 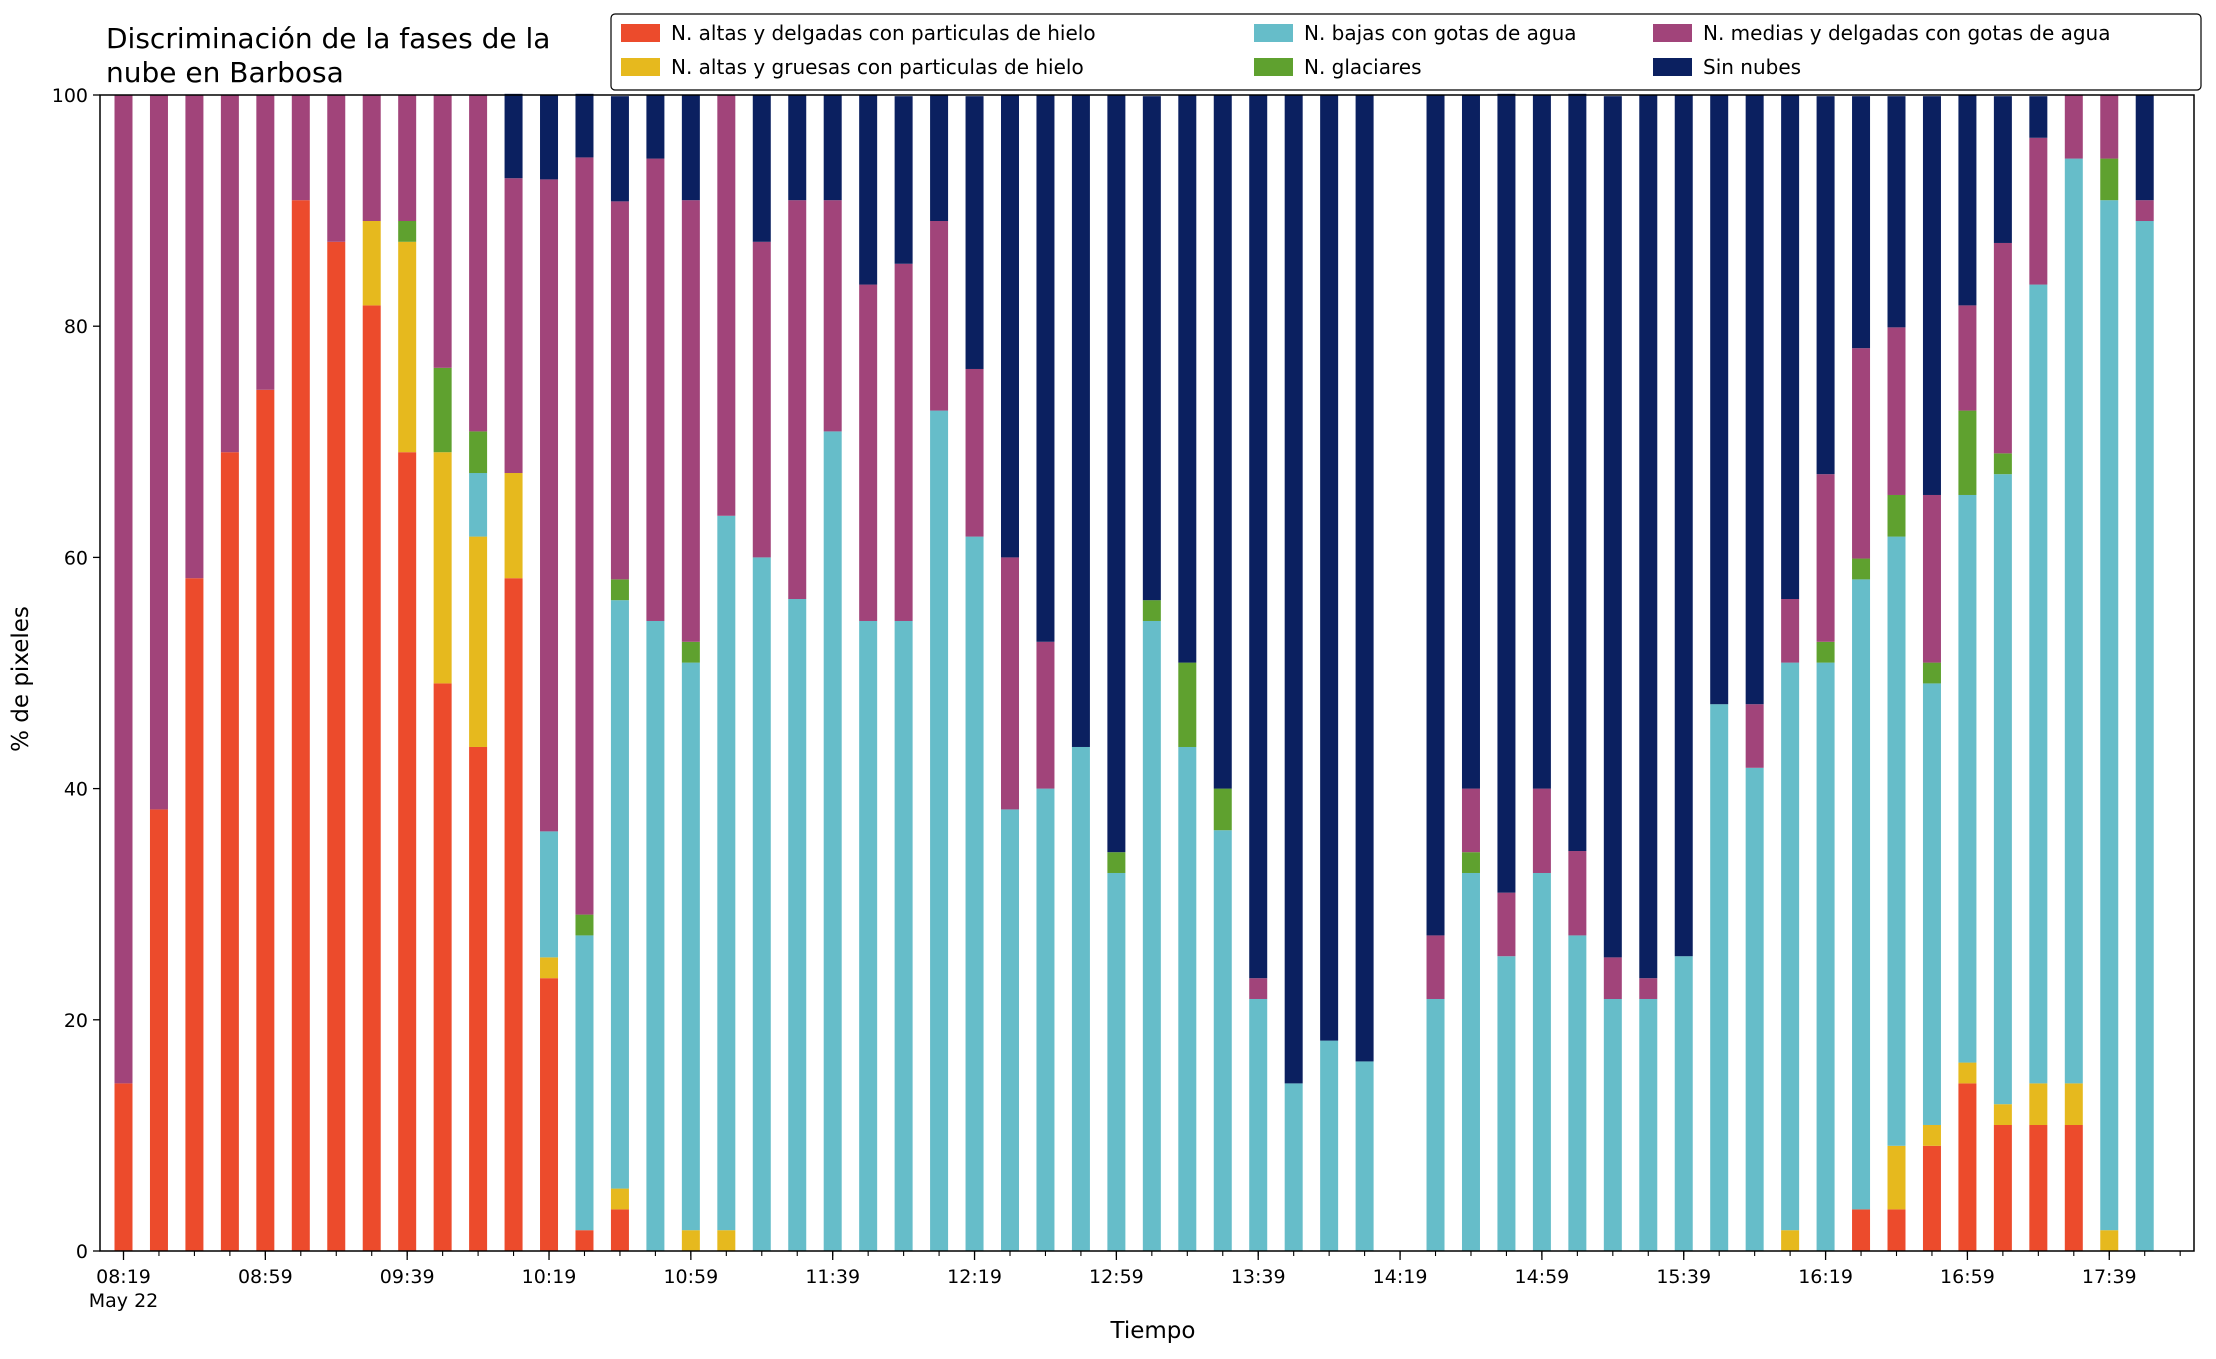 I want to click on legend-label: N. medias y delgadas con gotas de agua, so click(x=1907, y=33).